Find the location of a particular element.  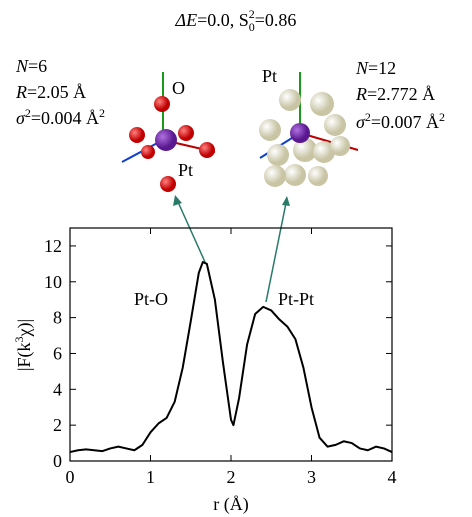

ann: =0.007 Å is located at coordinates (405, 122).